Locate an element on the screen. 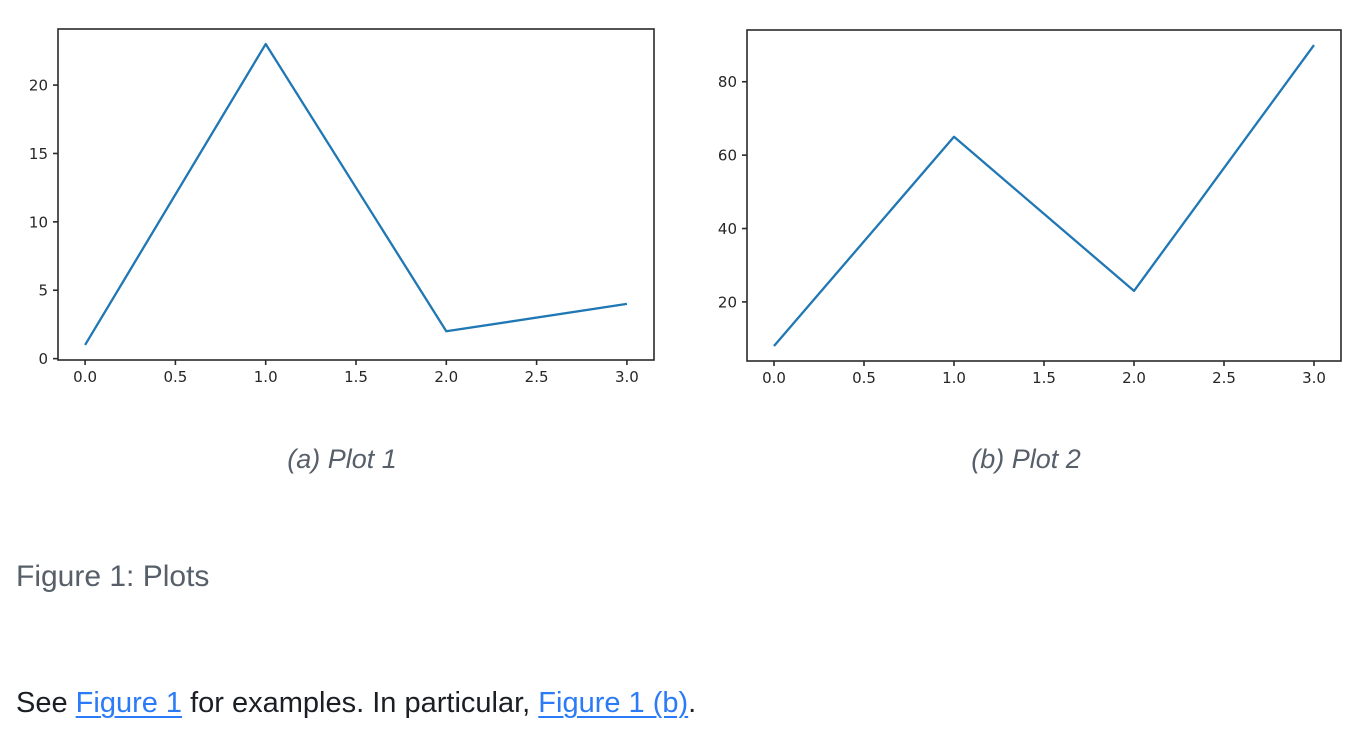  y-tick-label: 0 is located at coordinates (43, 359).